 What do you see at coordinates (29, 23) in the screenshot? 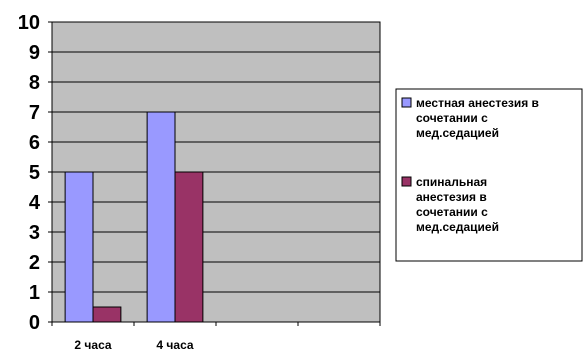
I see `y-tick-label: 10` at bounding box center [29, 23].